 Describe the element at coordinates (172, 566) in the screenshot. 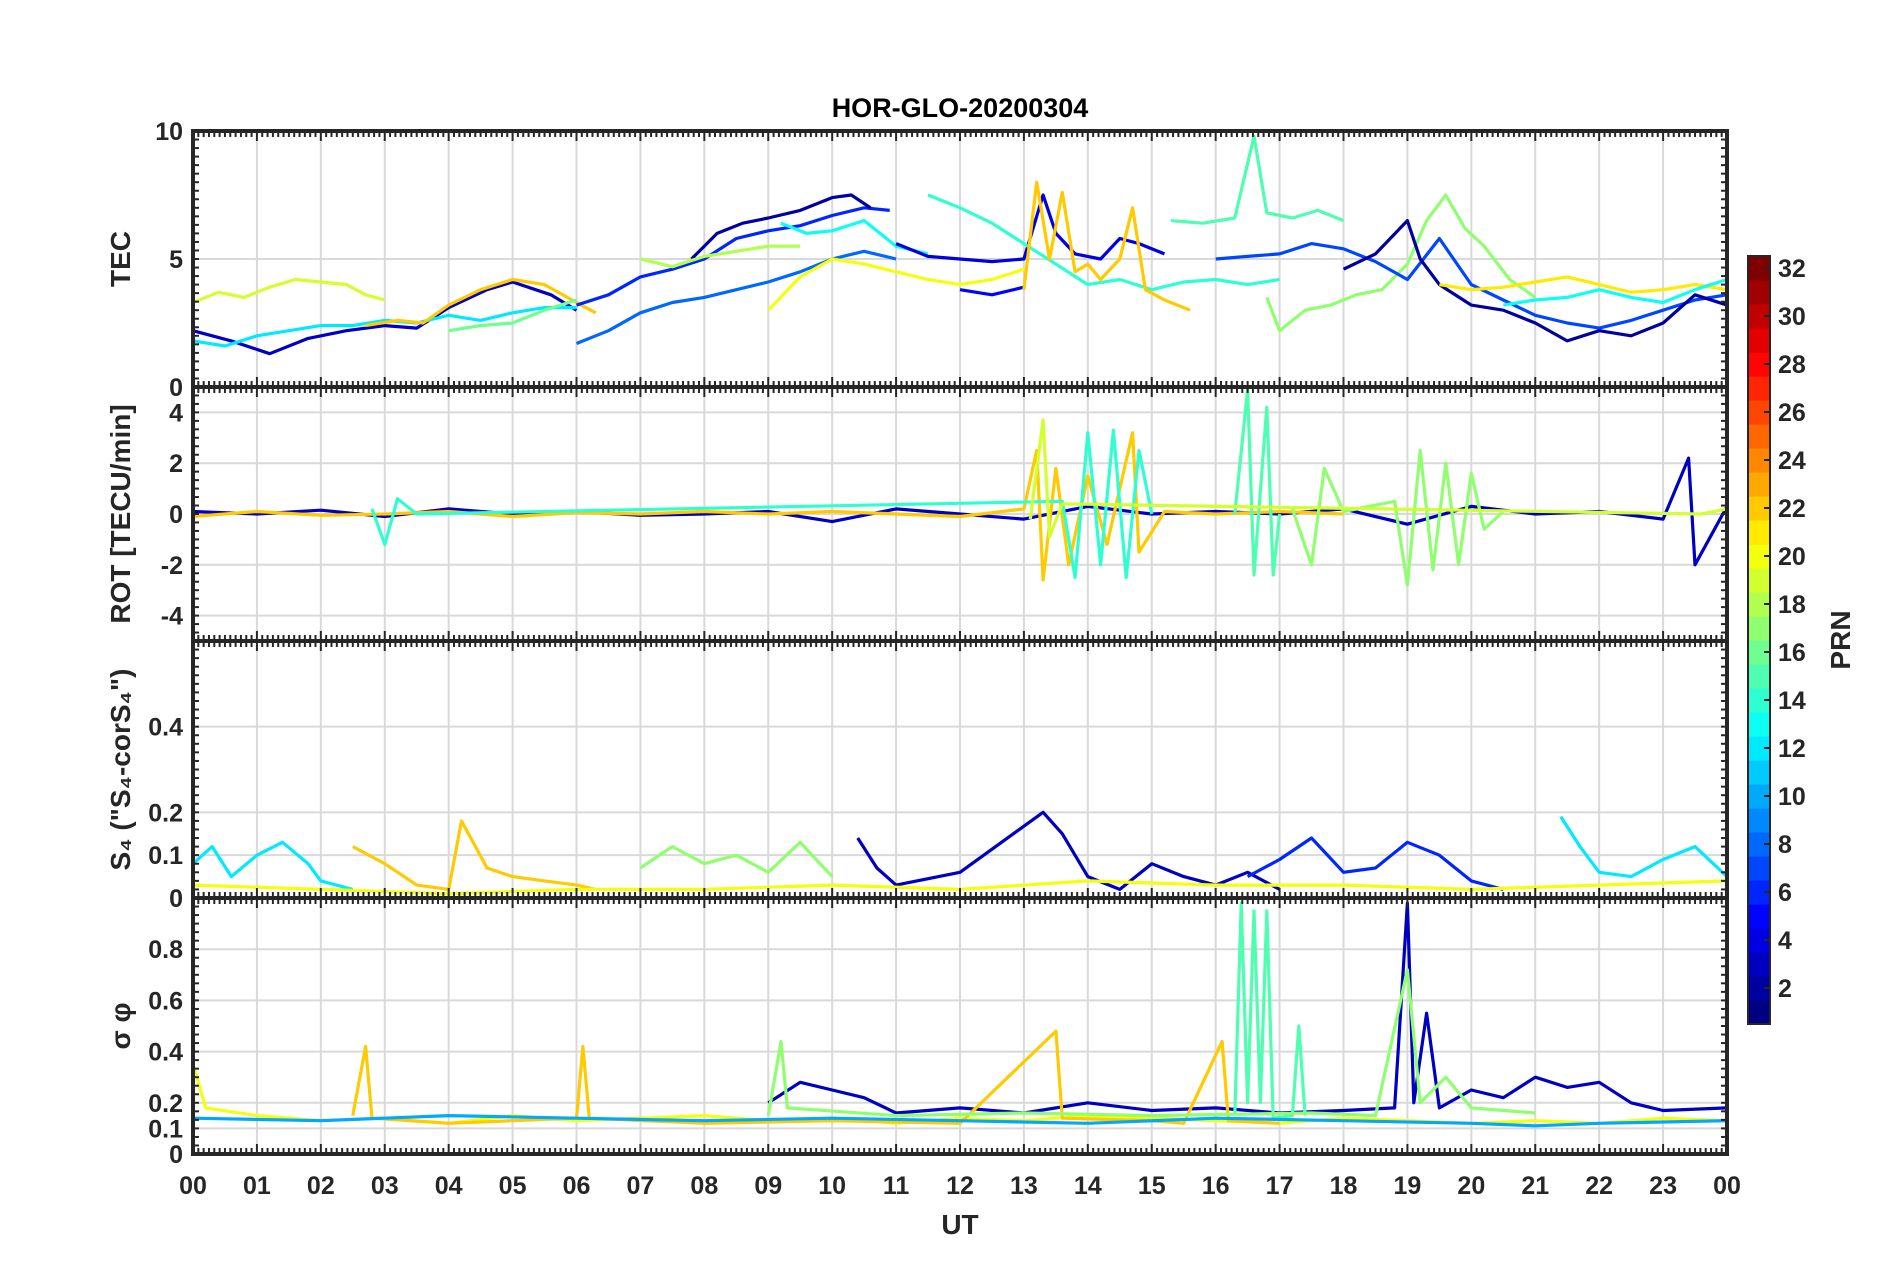

I see `y-tick-label: -2` at that location.